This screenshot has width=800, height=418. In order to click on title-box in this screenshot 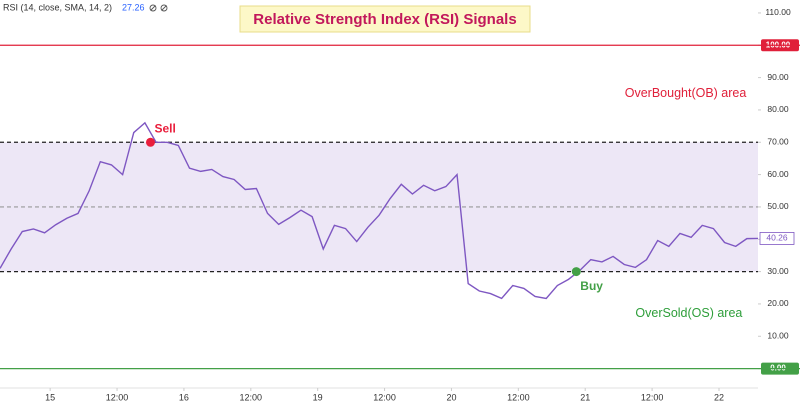, I will do `click(385, 19)`.